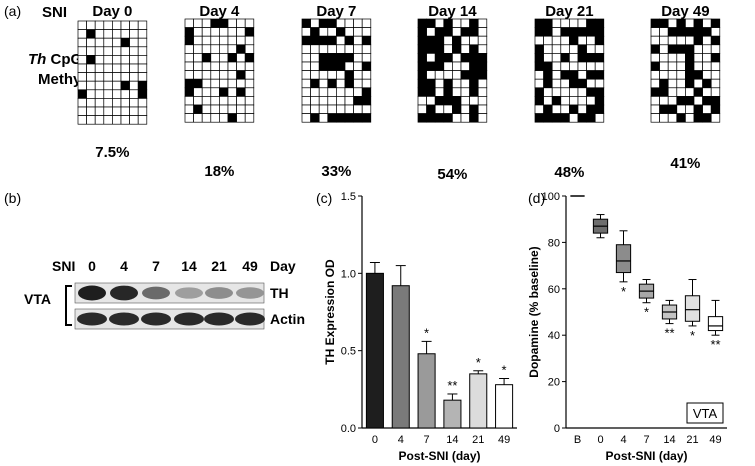 This screenshot has width=755, height=466. I want to click on methylation-percent: 41%, so click(685, 163).